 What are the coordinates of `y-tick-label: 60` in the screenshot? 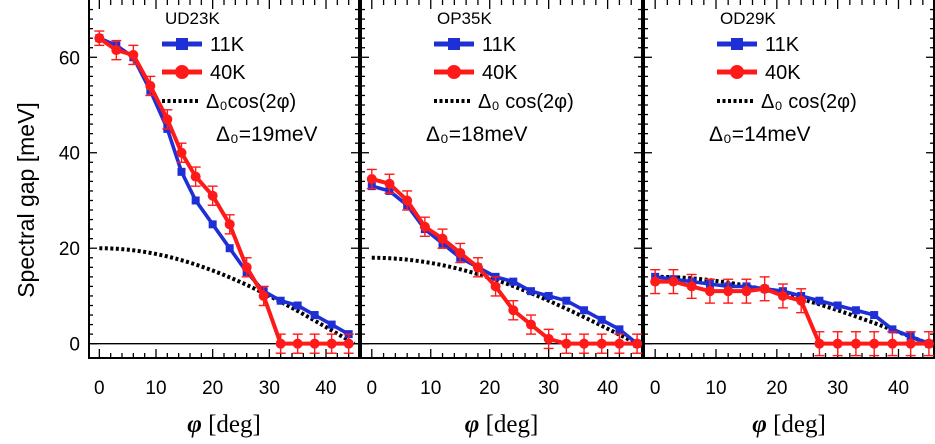 It's located at (69, 58).